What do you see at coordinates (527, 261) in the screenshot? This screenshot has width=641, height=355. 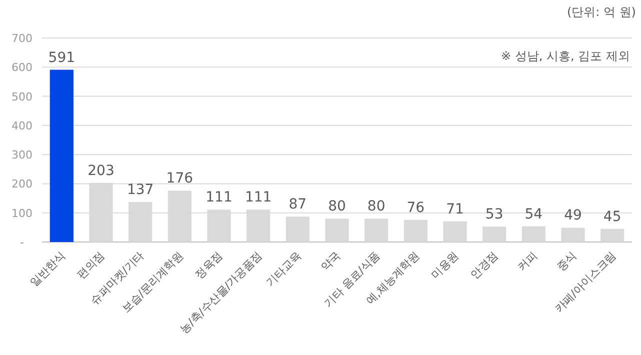 I see `x-tick-label: 커피` at bounding box center [527, 261].